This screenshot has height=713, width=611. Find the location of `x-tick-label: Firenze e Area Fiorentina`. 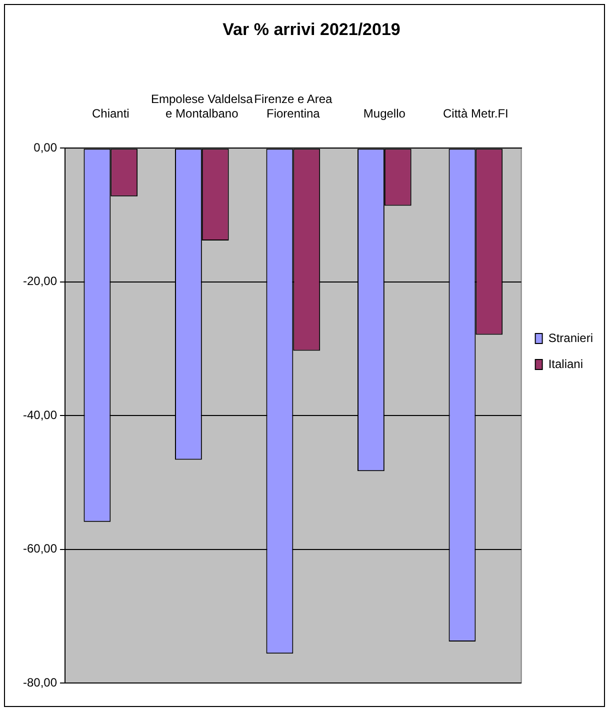

x-tick-label: Firenze e Area Fiorentina is located at coordinates (293, 106).